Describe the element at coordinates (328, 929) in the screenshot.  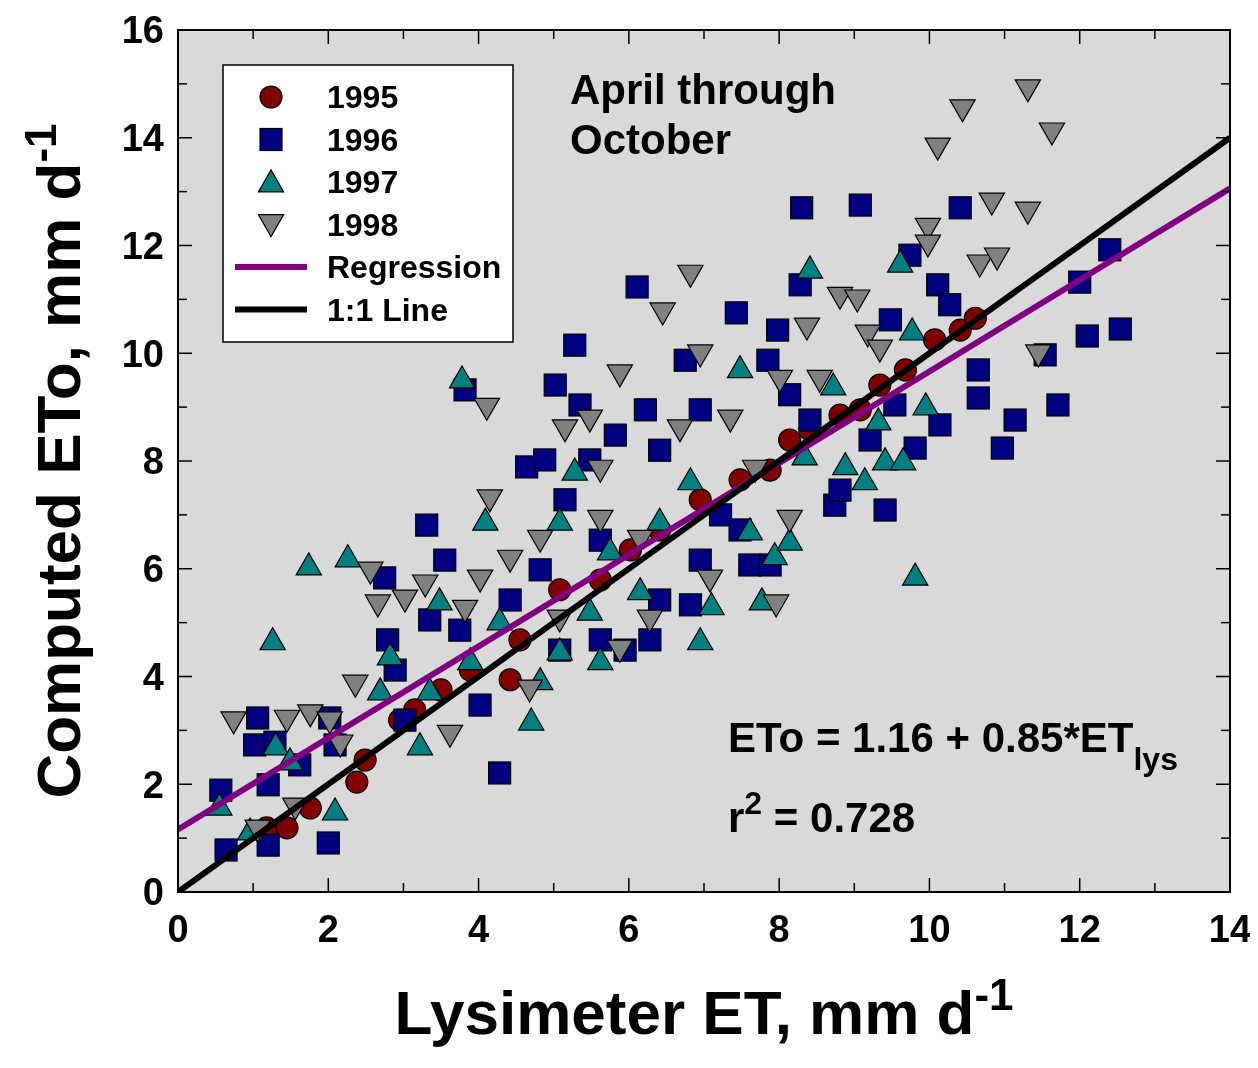
I see `x-tick-label: 2` at that location.